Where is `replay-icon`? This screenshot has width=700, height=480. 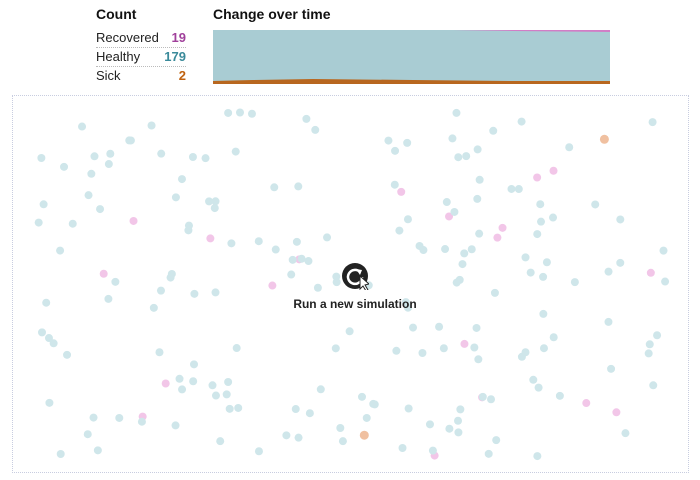
replay-icon is located at coordinates (356, 277).